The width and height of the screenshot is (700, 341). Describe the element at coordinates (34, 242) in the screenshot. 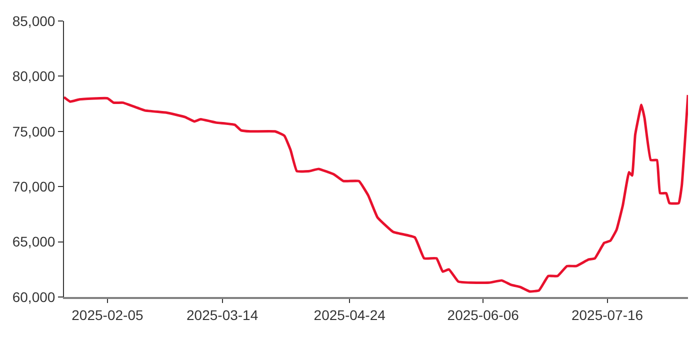

I see `y-tick-label: 65,000` at that location.